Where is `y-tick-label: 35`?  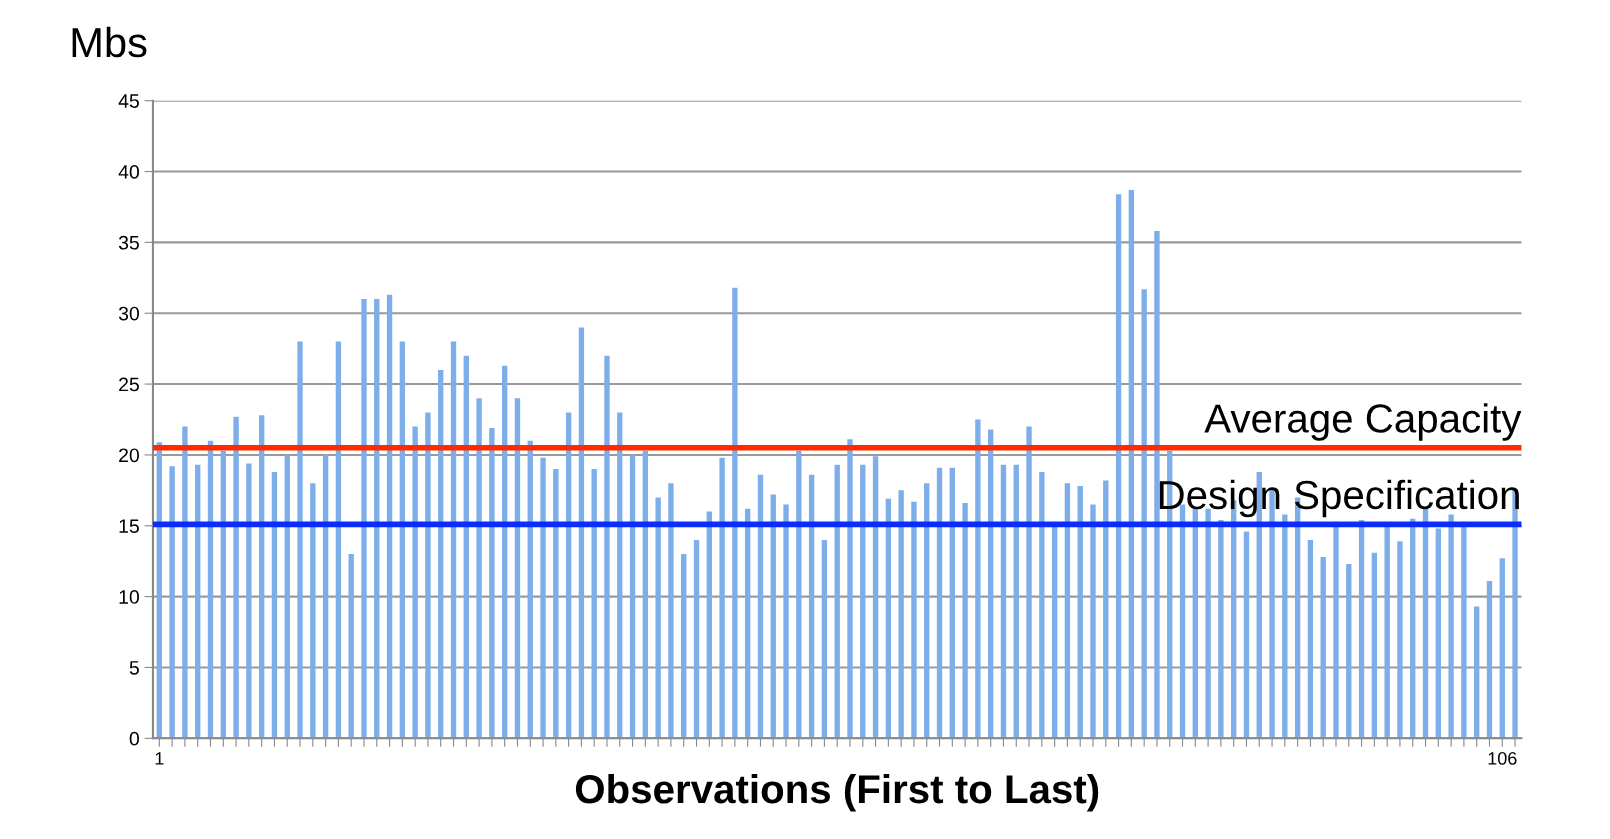
y-tick-label: 35 is located at coordinates (128, 242).